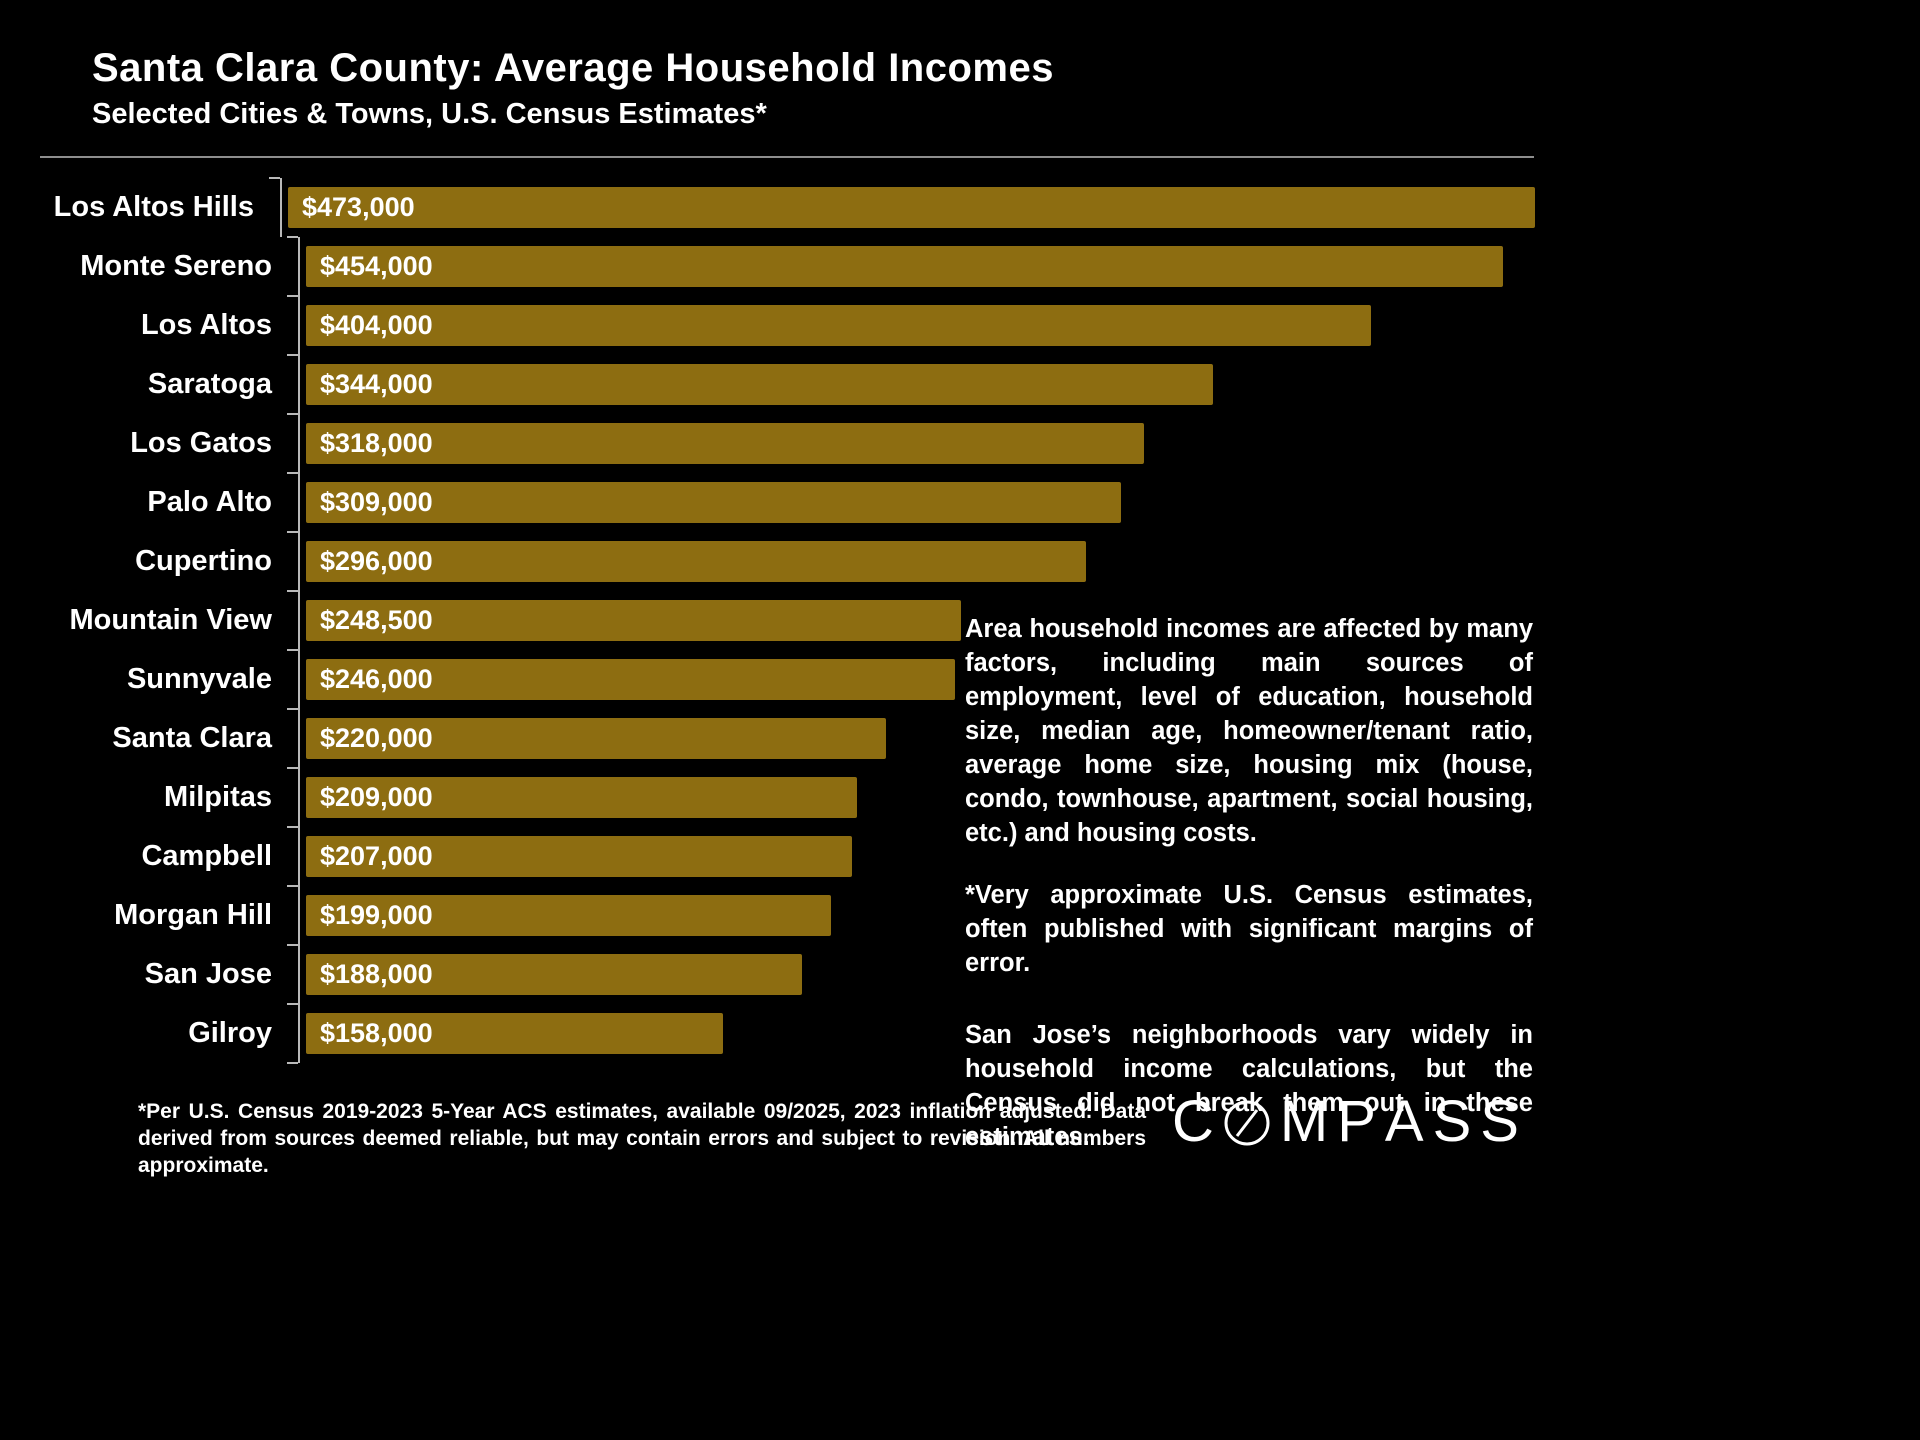 The image size is (1920, 1440). What do you see at coordinates (633, 620) in the screenshot?
I see `bar: $248,500` at bounding box center [633, 620].